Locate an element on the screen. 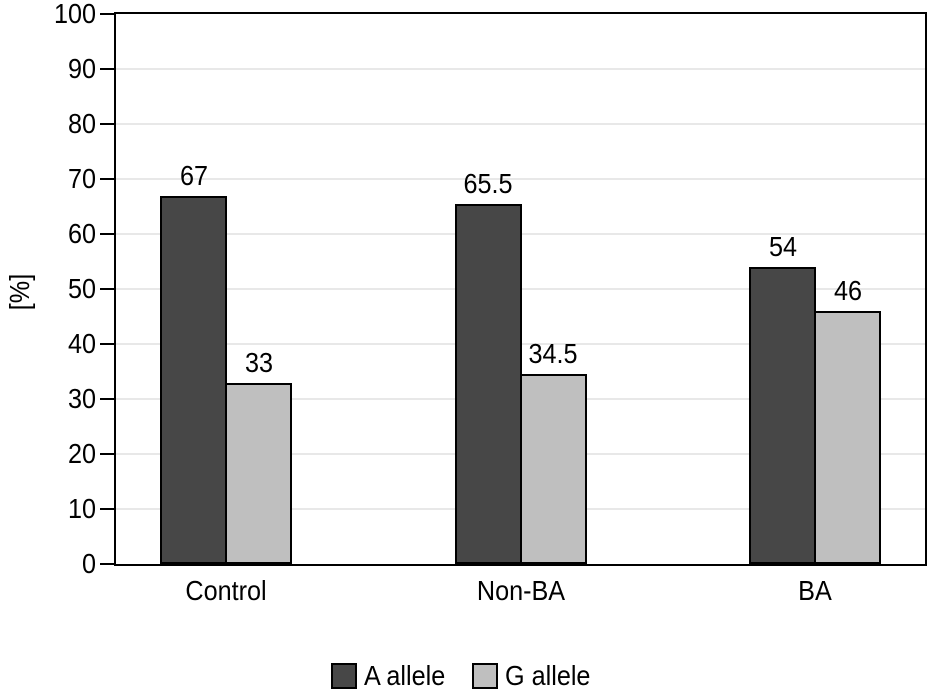 The height and width of the screenshot is (696, 931). legend-item: G allele is located at coordinates (535, 676).